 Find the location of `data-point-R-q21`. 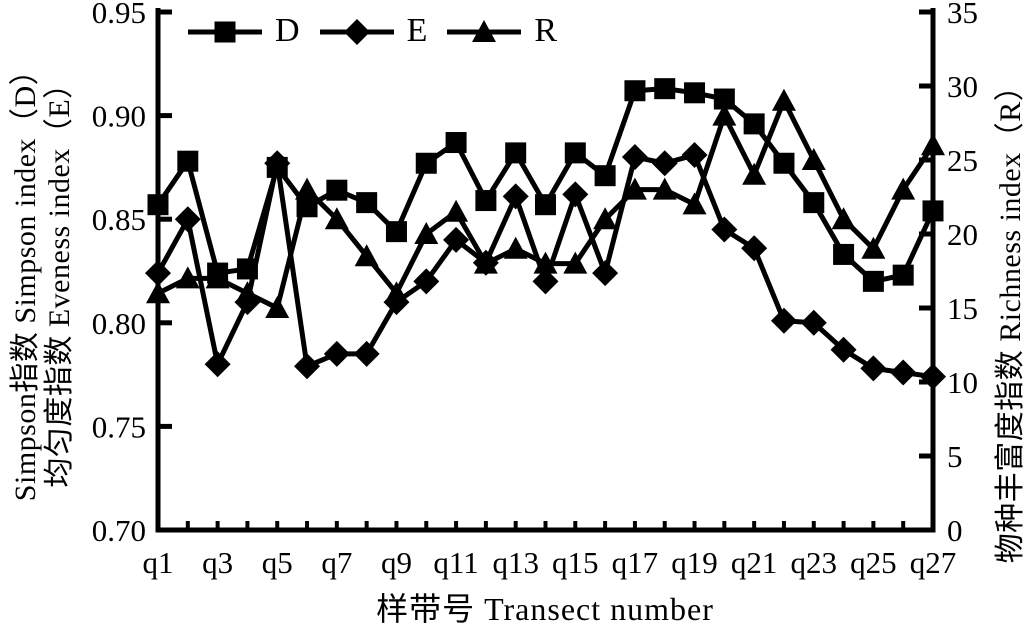

data-point-R-q21 is located at coordinates (754, 173).